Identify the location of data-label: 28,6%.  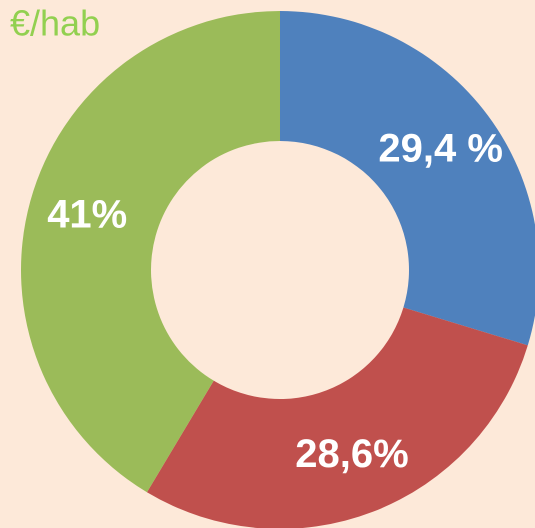
(351, 454).